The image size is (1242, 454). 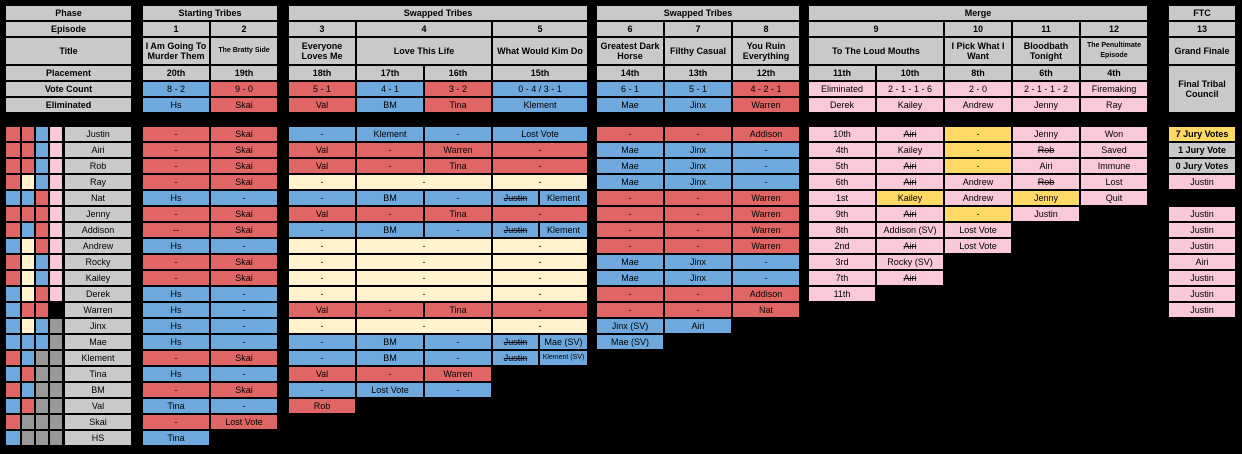 I want to click on vote-cell: 1 Jury Vote, so click(x=1202, y=150).